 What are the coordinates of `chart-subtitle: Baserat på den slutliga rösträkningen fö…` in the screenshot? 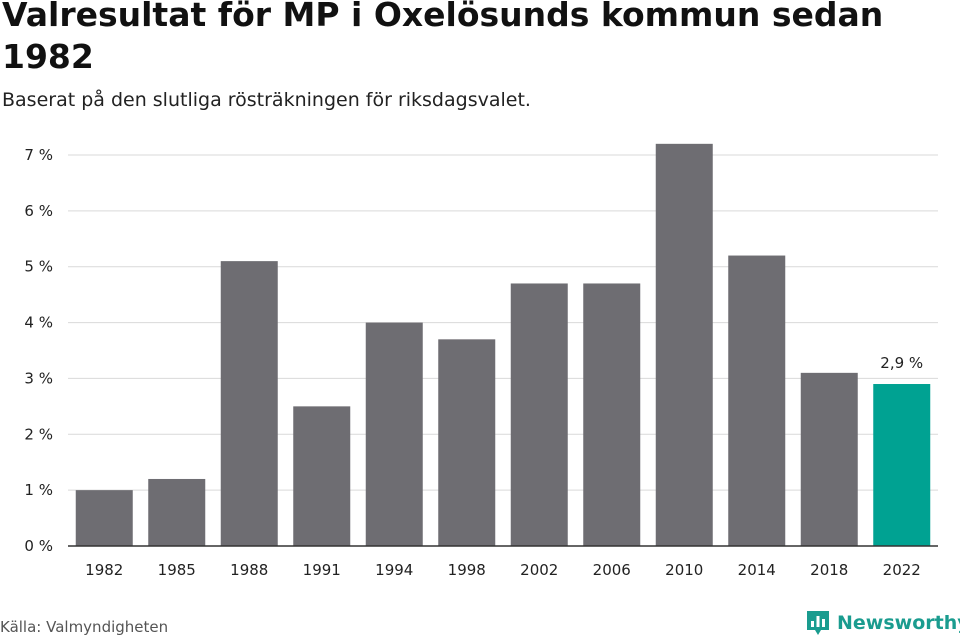 It's located at (266, 100).